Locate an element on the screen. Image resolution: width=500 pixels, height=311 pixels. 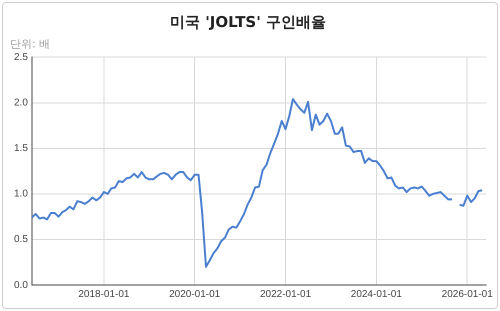
x-tick-label: 2024-01-01 is located at coordinates (376, 294).